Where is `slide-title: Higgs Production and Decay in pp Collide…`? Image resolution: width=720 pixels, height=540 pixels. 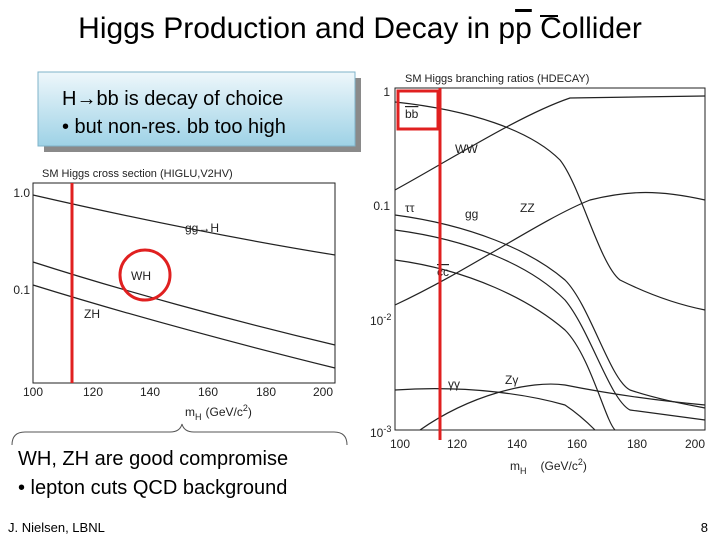 slide-title: Higgs Production and Decay in pp Collide… is located at coordinates (360, 28).